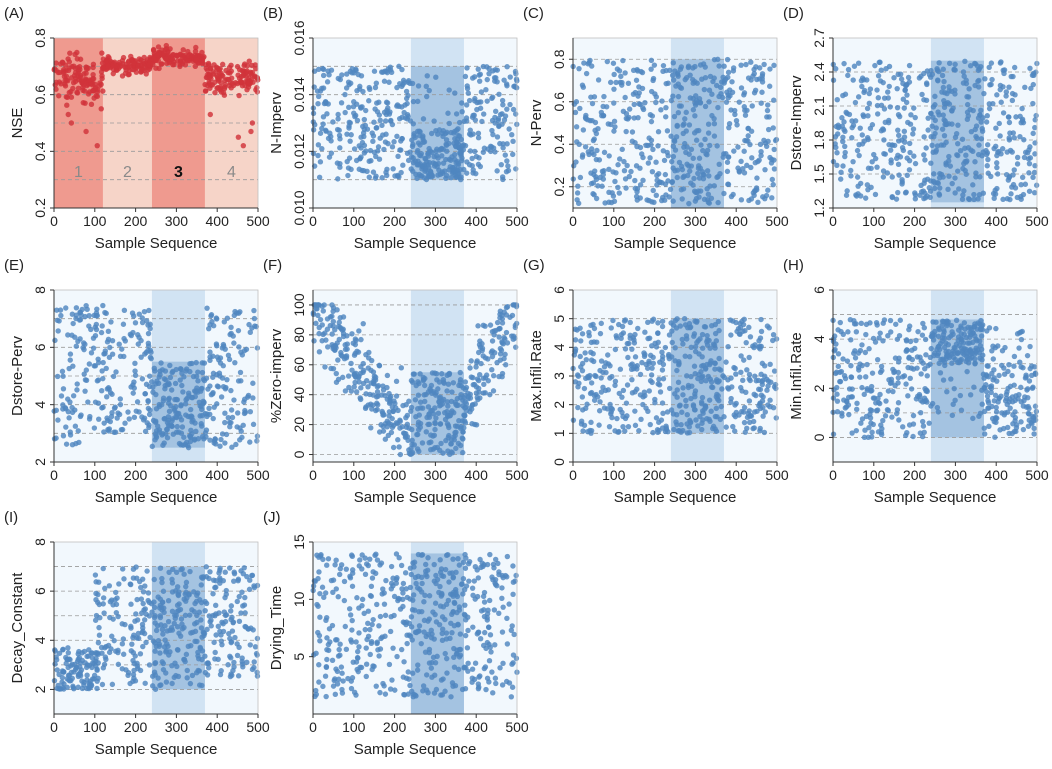 Image resolution: width=1052 pixels, height=769 pixels. I want to click on y-tick-label: 40, so click(299, 395).